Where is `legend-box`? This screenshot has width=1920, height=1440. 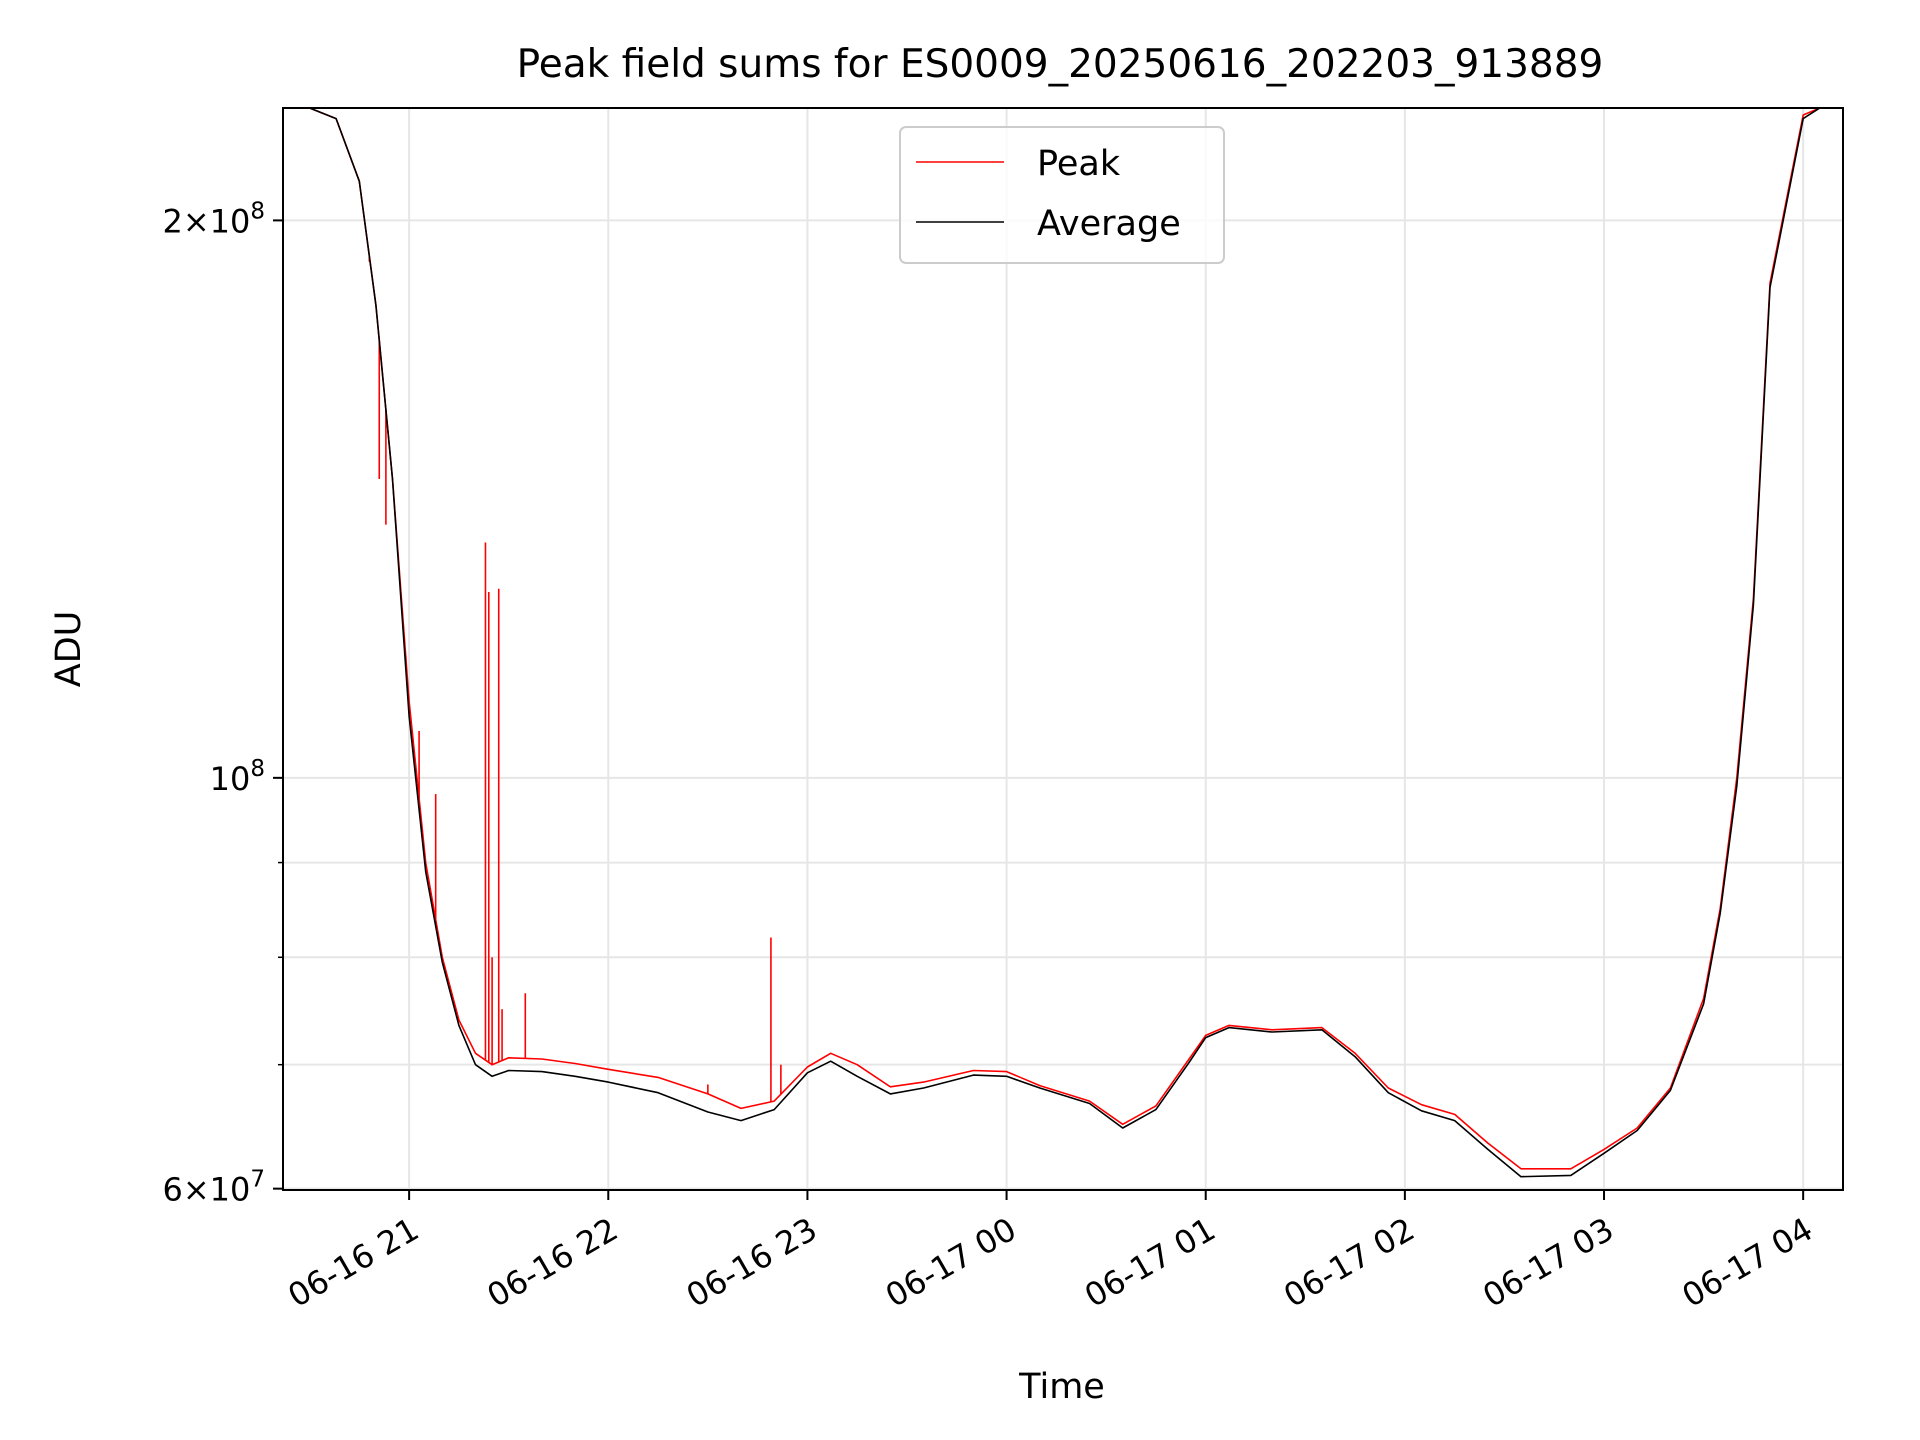 legend-box is located at coordinates (1062, 195).